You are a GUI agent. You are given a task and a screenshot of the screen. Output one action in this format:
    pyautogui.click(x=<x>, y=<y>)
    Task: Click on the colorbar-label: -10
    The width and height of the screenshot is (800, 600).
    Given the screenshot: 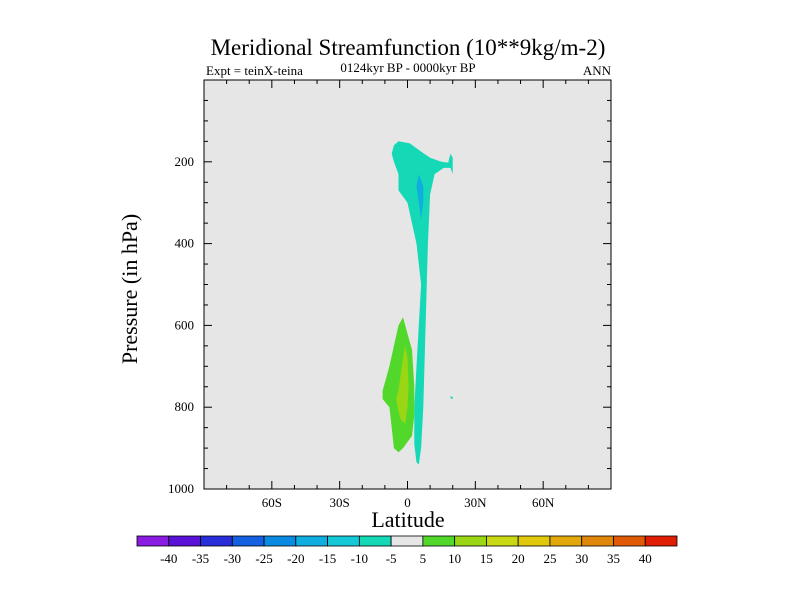 What is the action you would take?
    pyautogui.click(x=359, y=558)
    